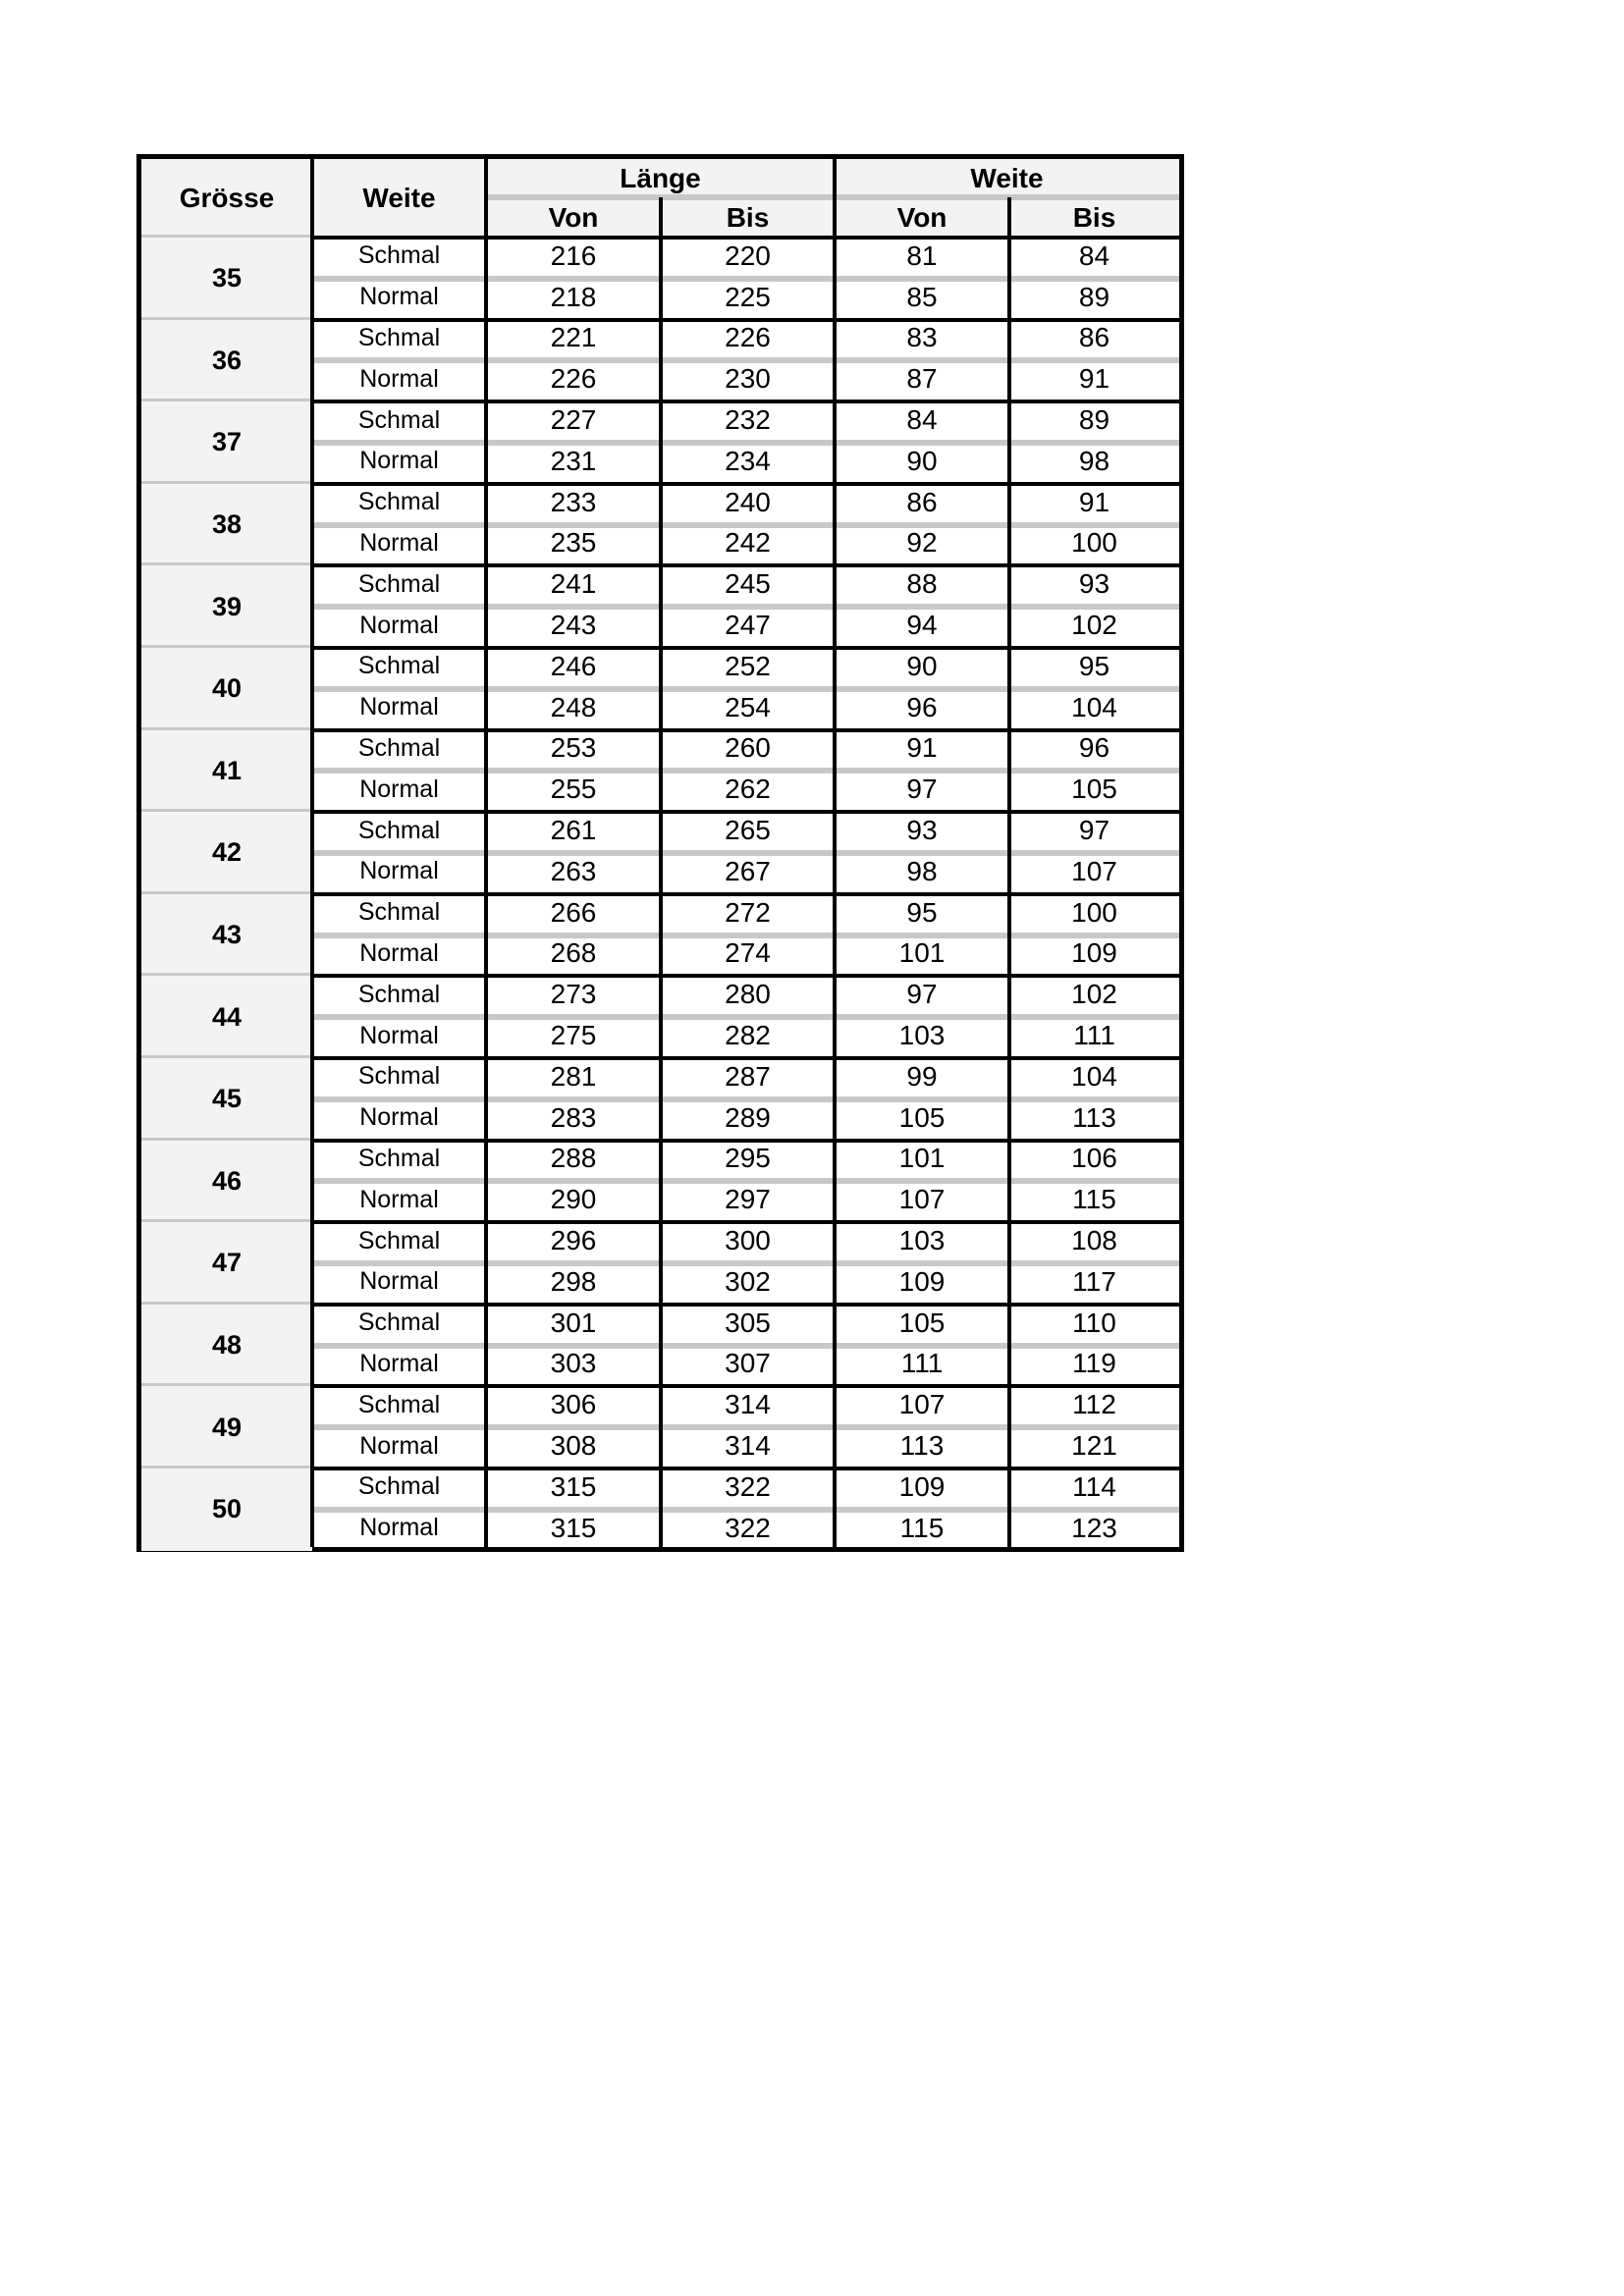  Describe the element at coordinates (1094, 584) in the screenshot. I see `weite-bis-cell: 93` at that location.